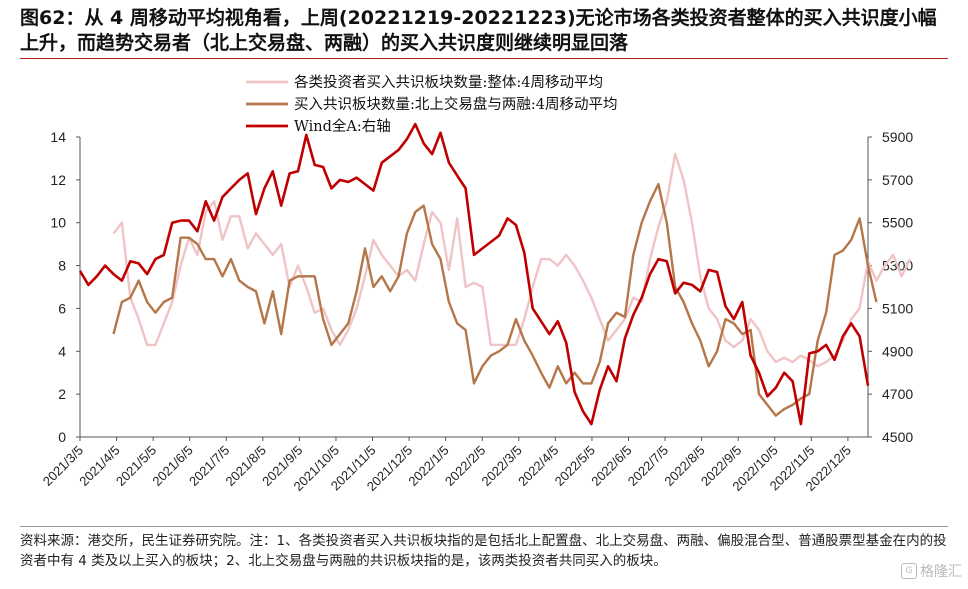  I want to click on y-right-tick-label: 4900, so click(897, 351).